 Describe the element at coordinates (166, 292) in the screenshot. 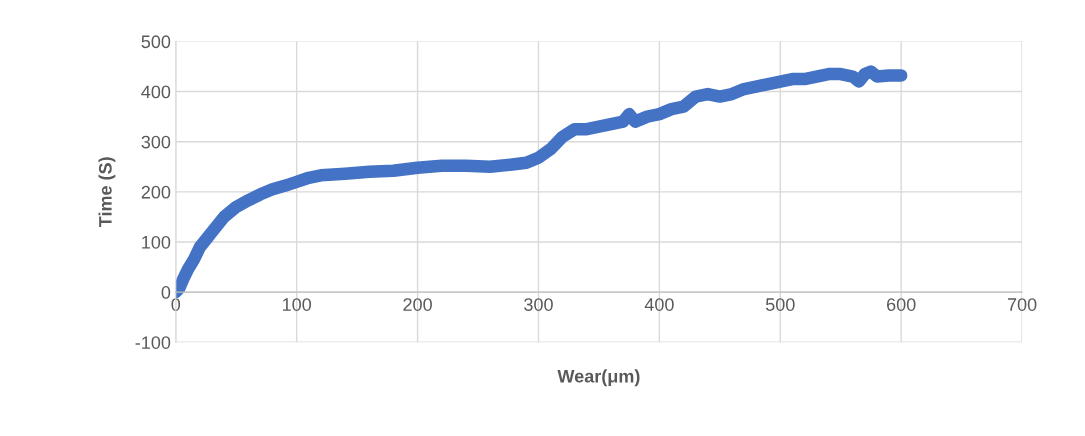

I see `y-tick-label: 0` at that location.